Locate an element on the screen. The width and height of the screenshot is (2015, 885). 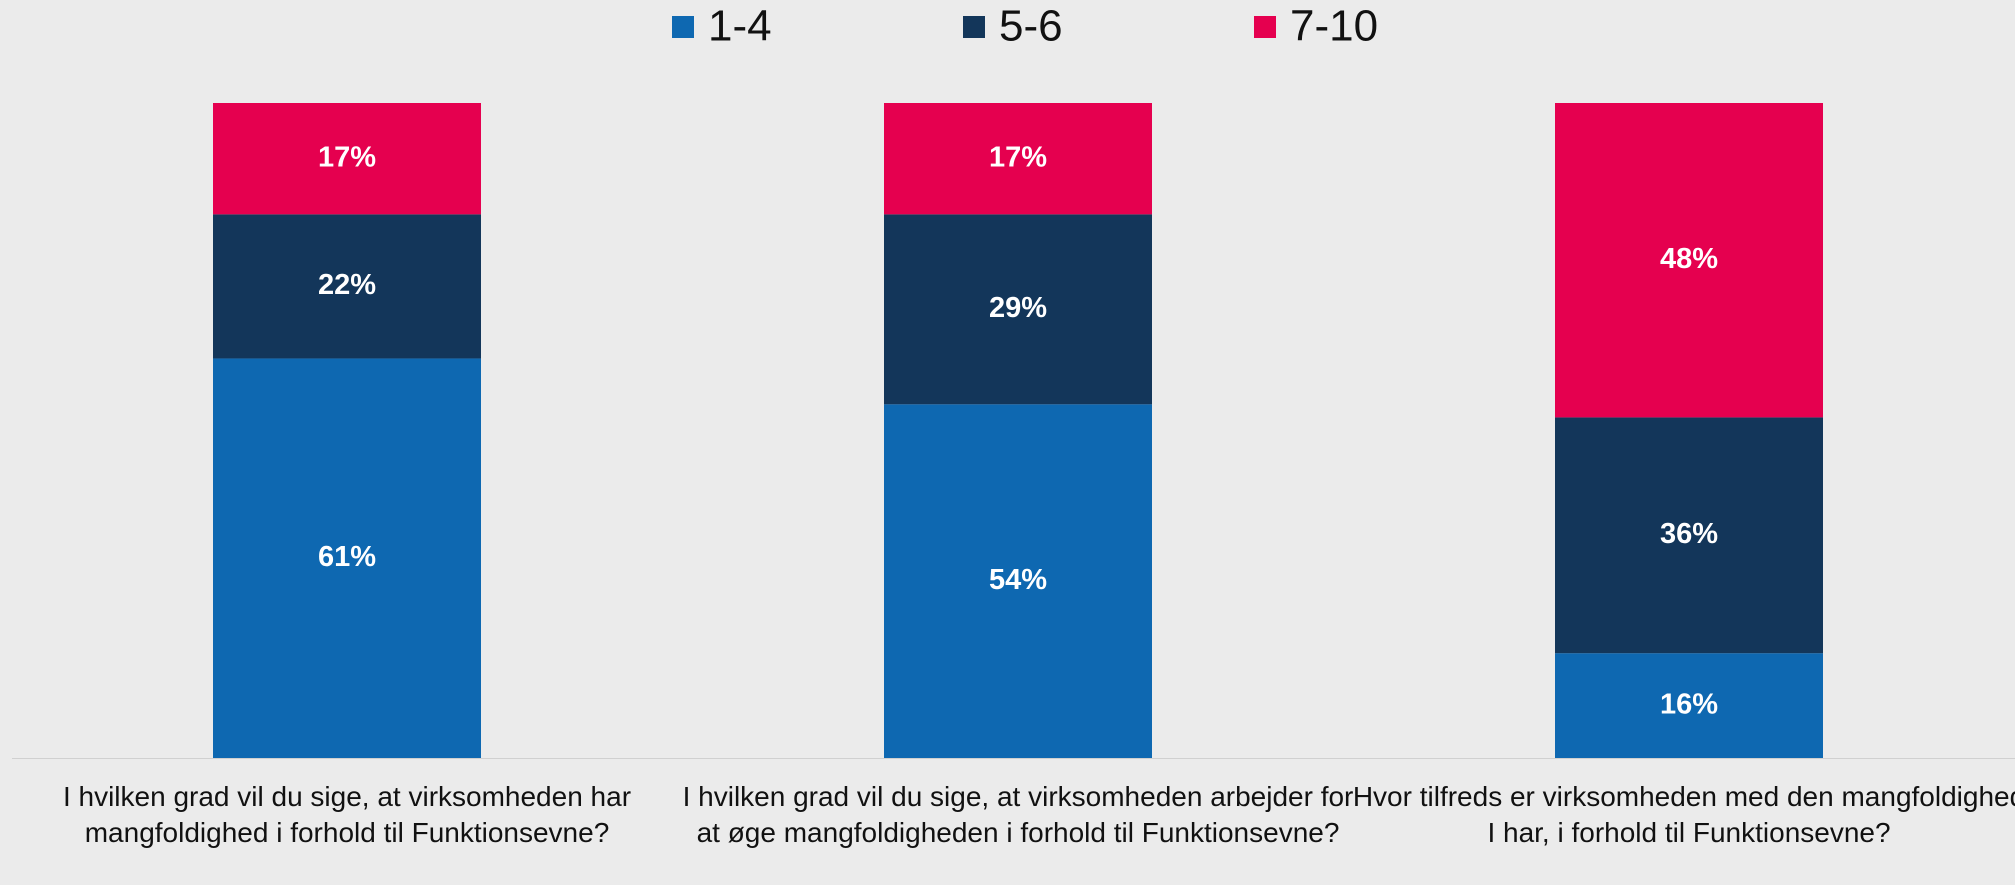
data-label: 22% is located at coordinates (347, 285).